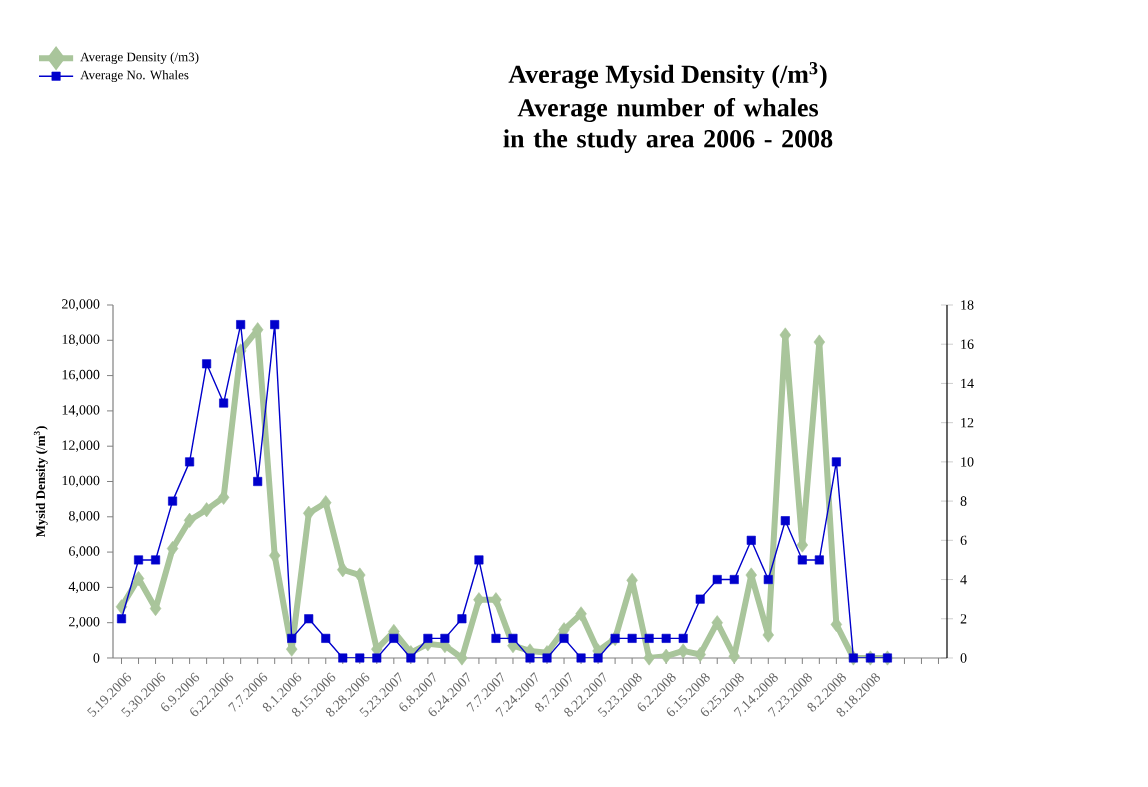 The height and width of the screenshot is (787, 1148). What do you see at coordinates (134, 76) in the screenshot?
I see `legend-label: Average No. Whales` at bounding box center [134, 76].